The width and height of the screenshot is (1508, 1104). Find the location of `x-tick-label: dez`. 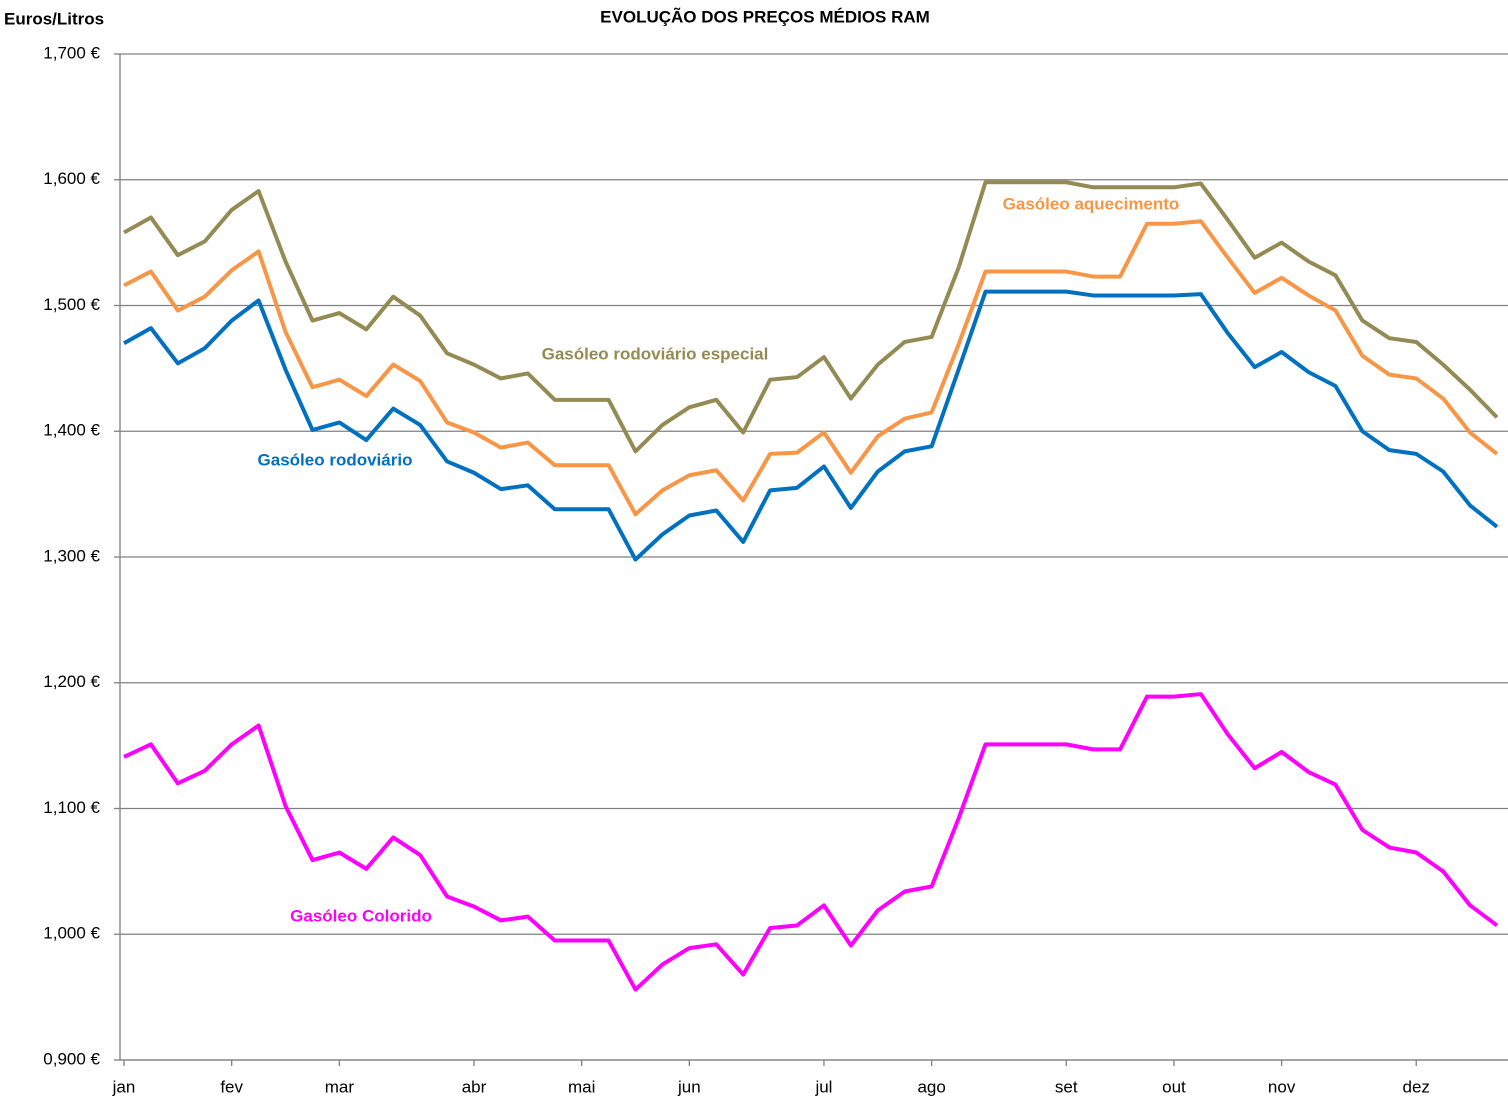

x-tick-label: dez is located at coordinates (1416, 1086).